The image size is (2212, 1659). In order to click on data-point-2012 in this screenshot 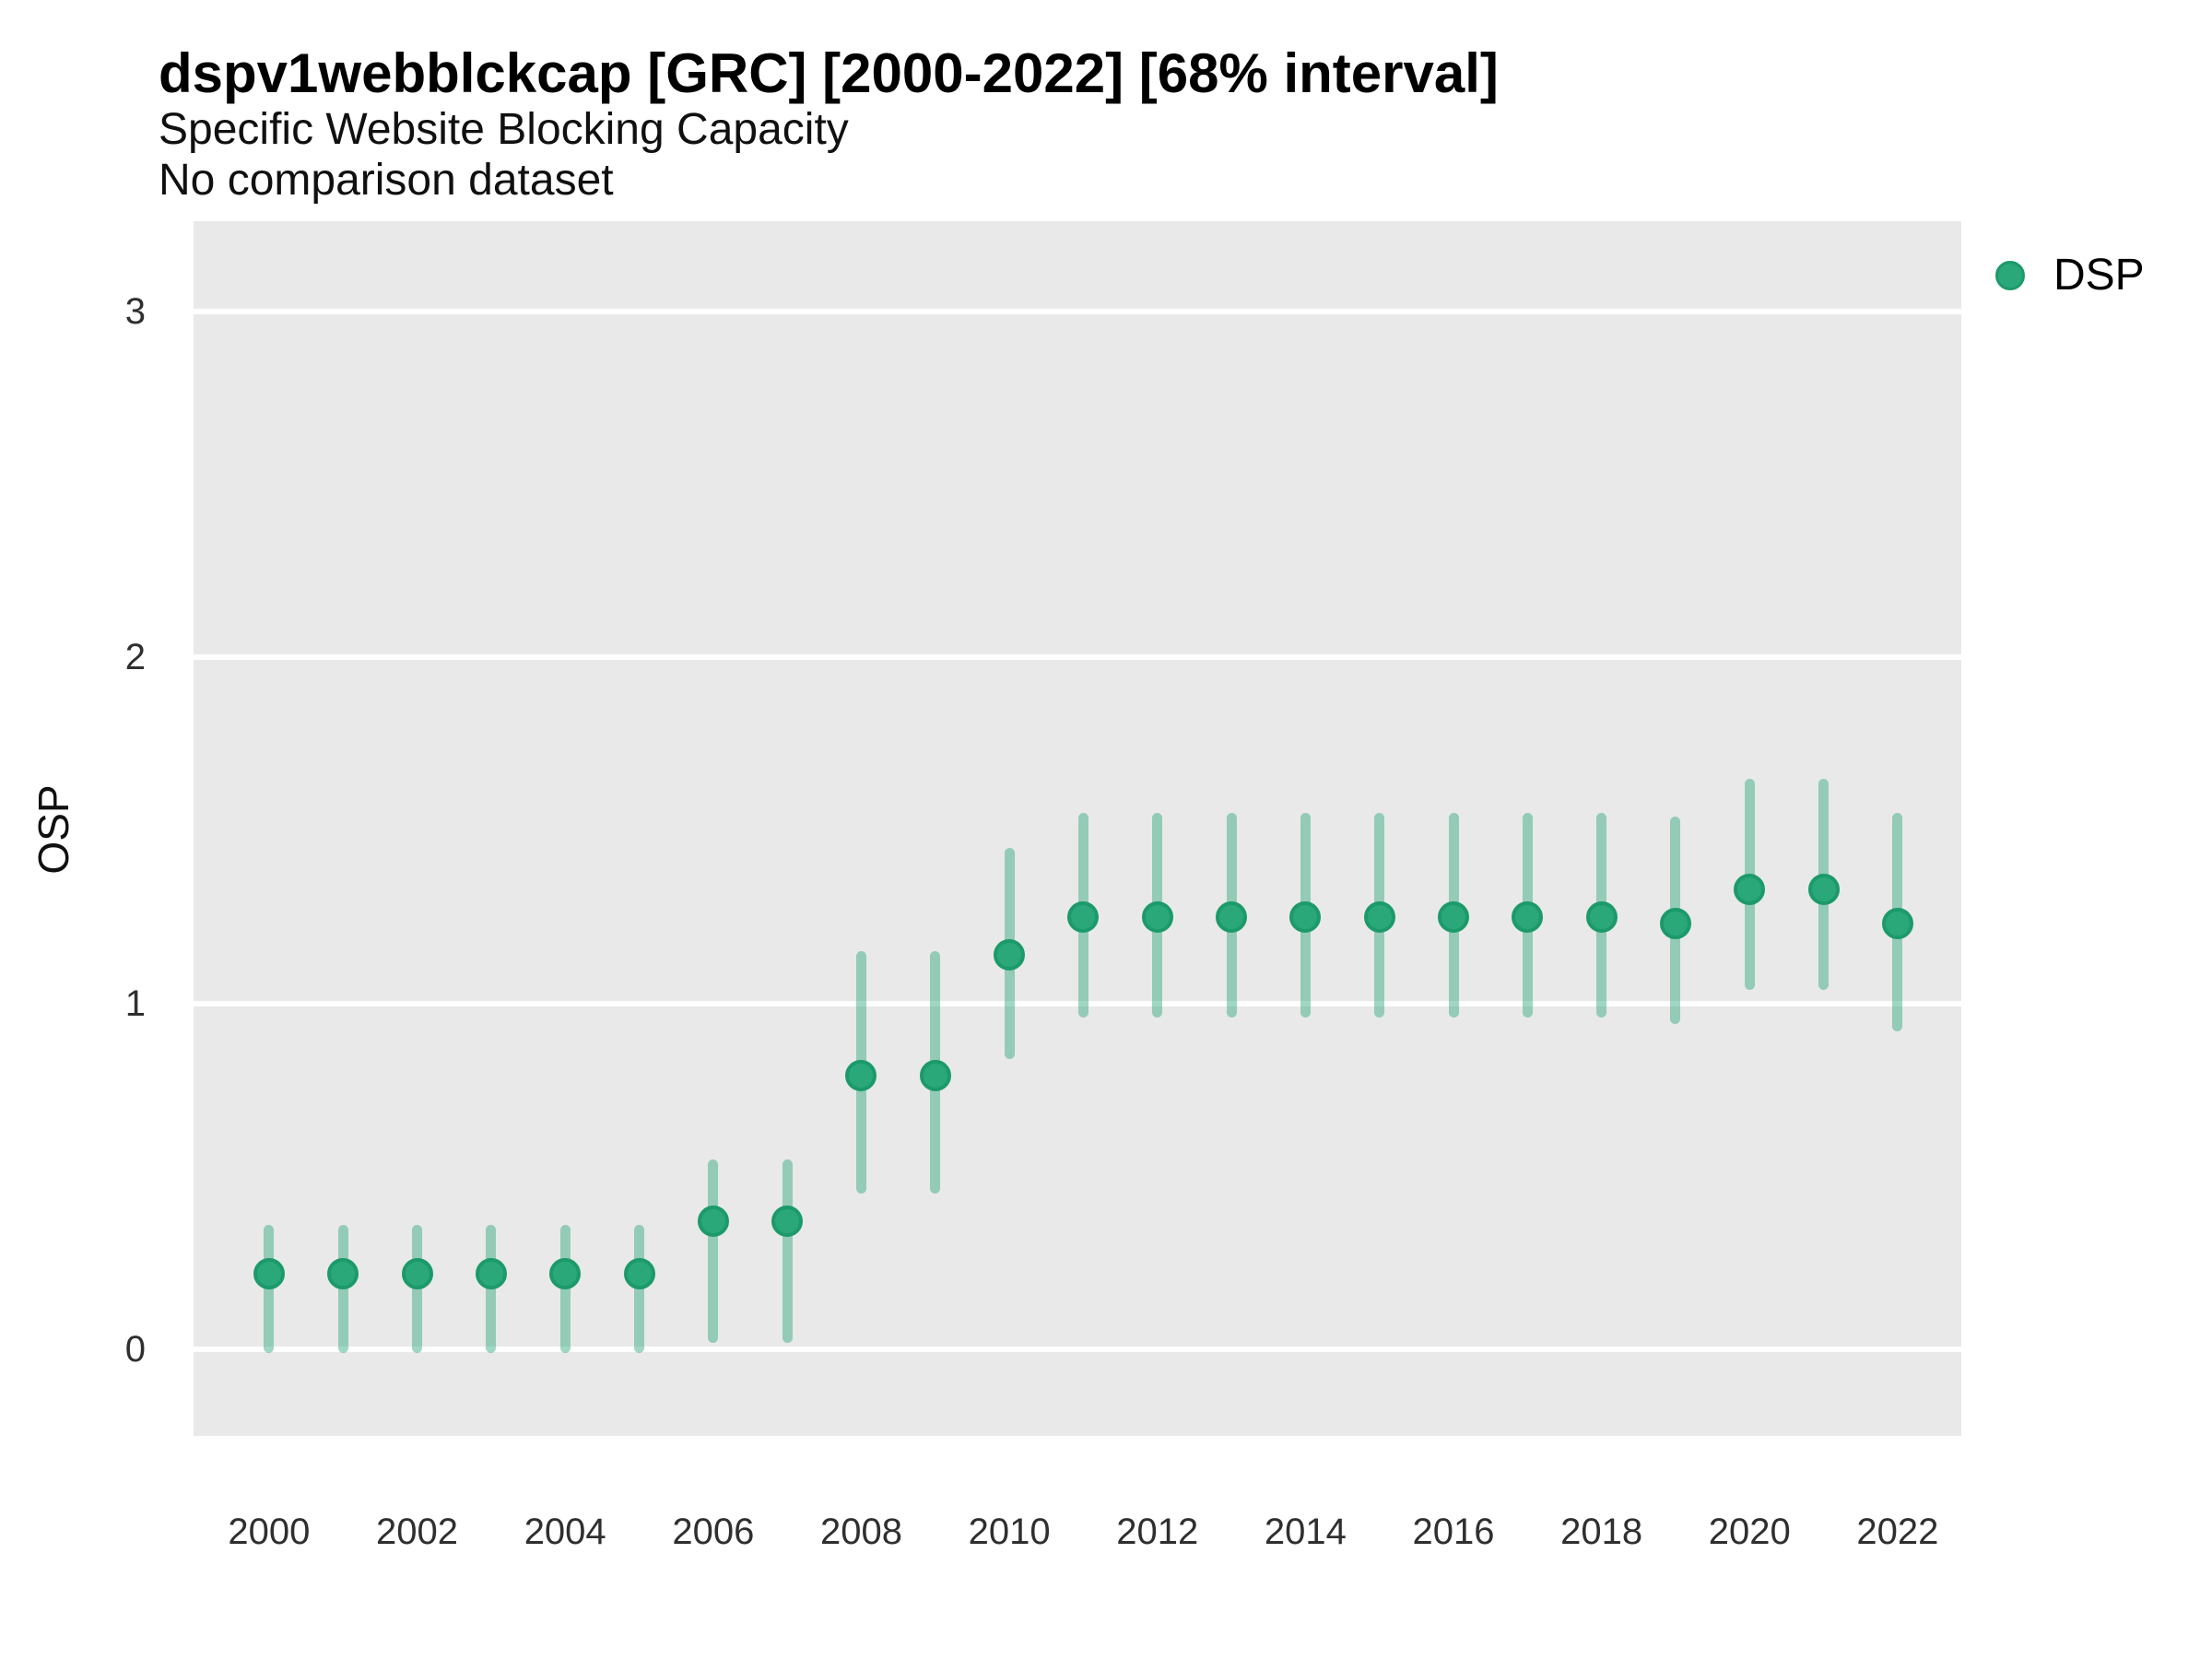, I will do `click(1157, 916)`.